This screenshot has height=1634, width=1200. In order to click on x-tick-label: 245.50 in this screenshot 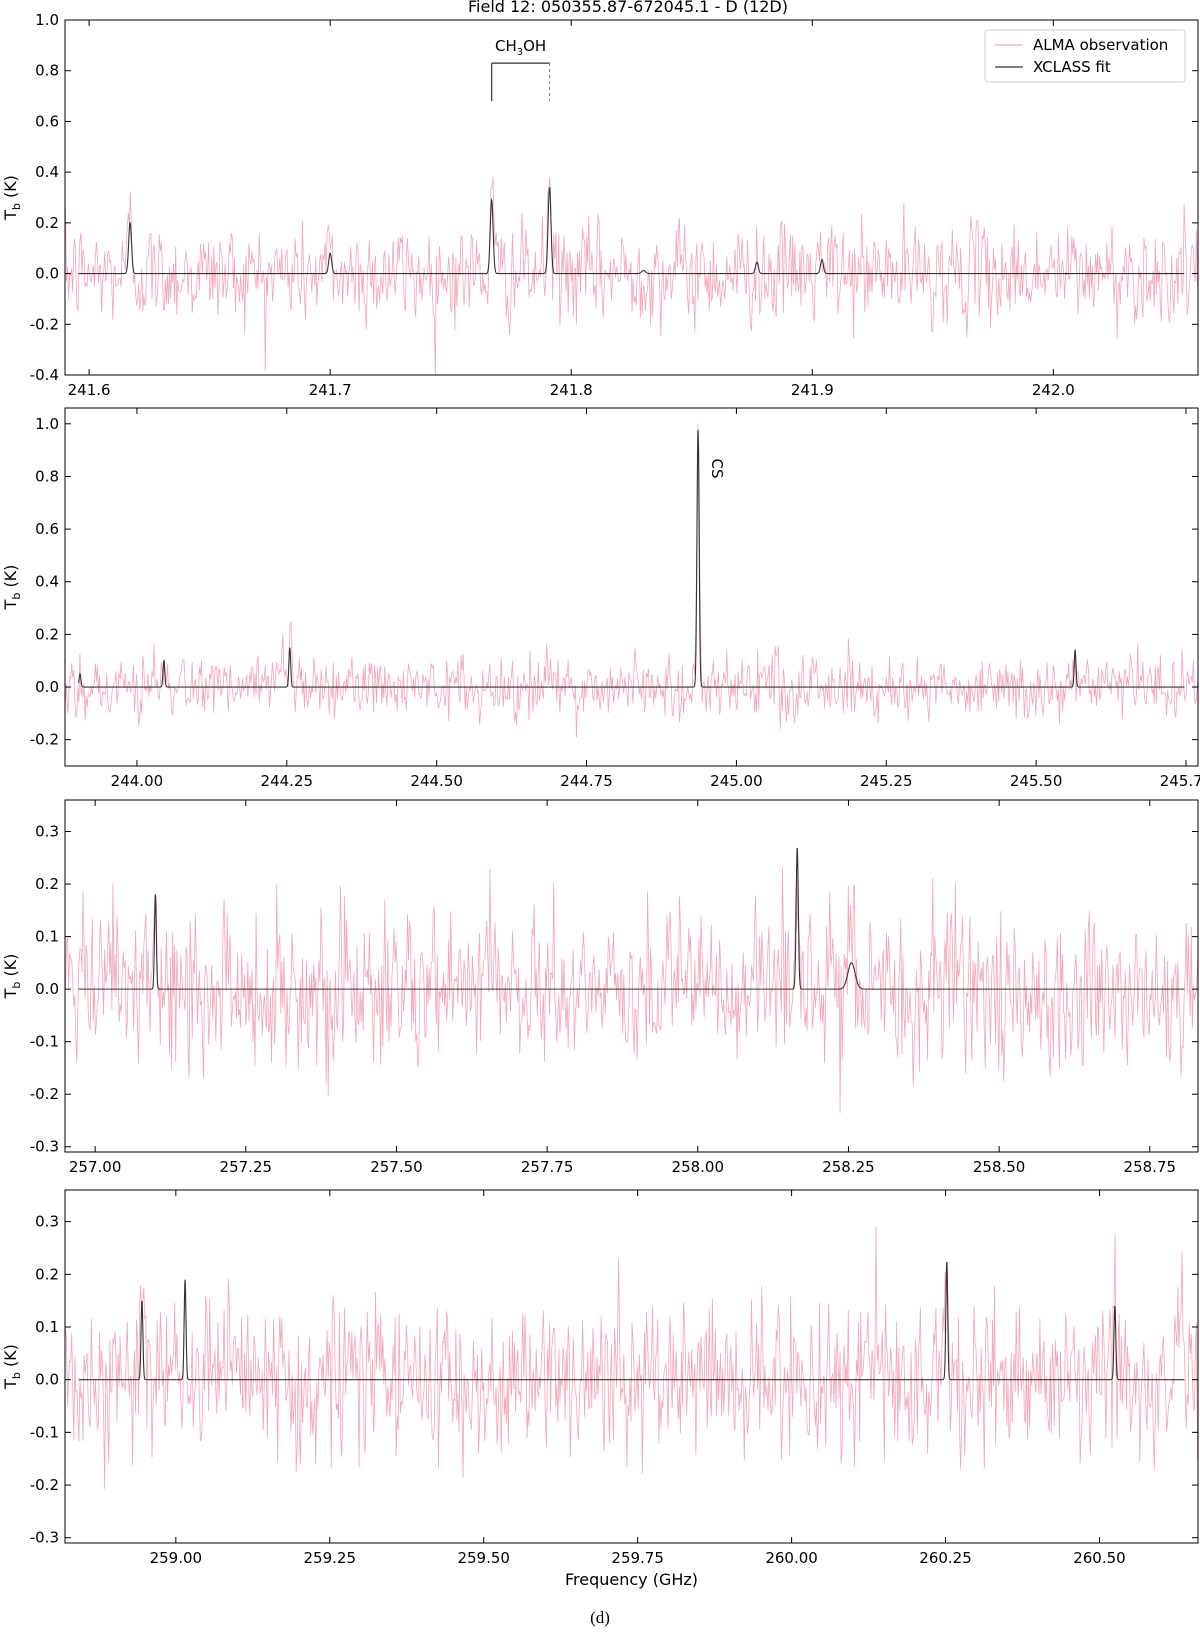, I will do `click(1036, 781)`.